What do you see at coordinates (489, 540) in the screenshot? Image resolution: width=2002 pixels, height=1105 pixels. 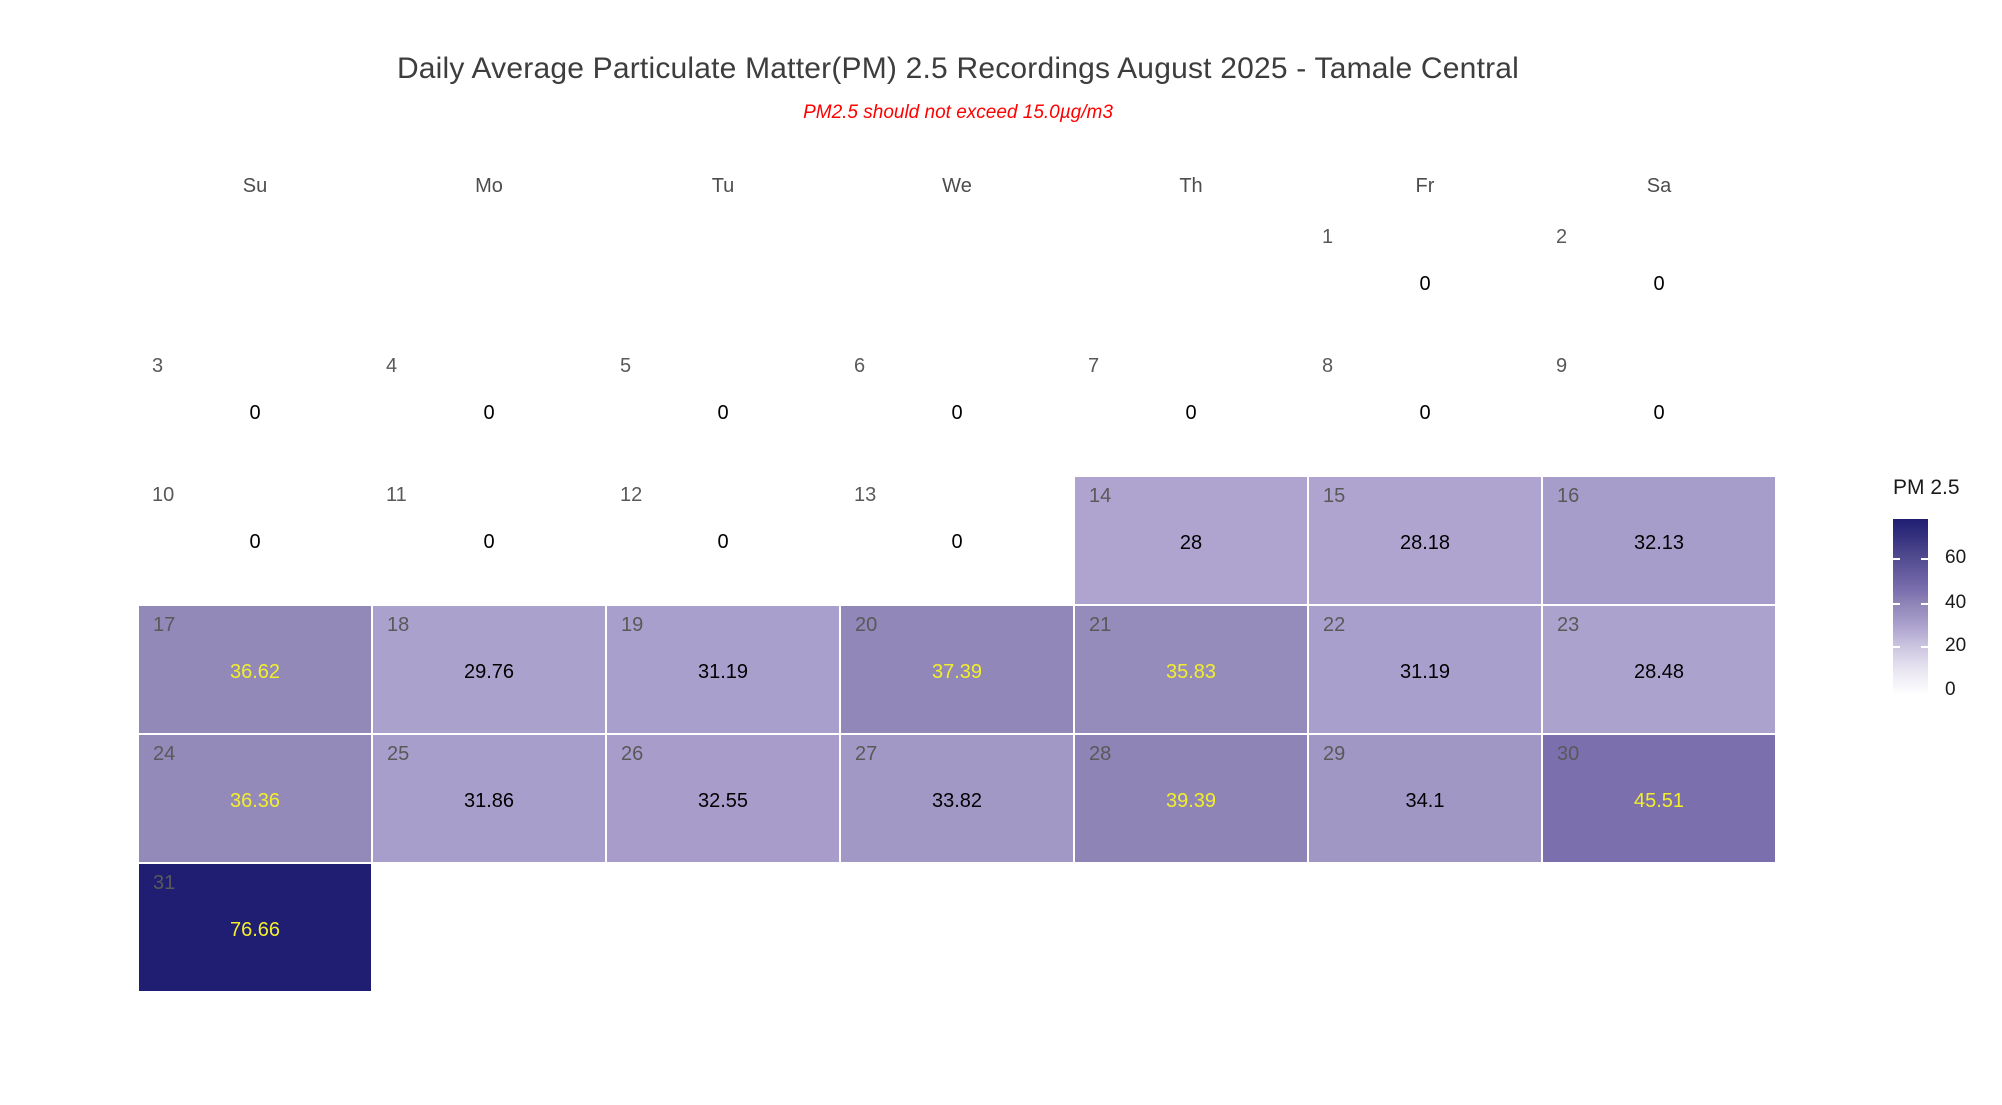 I see `day-cell-11: 11 0` at bounding box center [489, 540].